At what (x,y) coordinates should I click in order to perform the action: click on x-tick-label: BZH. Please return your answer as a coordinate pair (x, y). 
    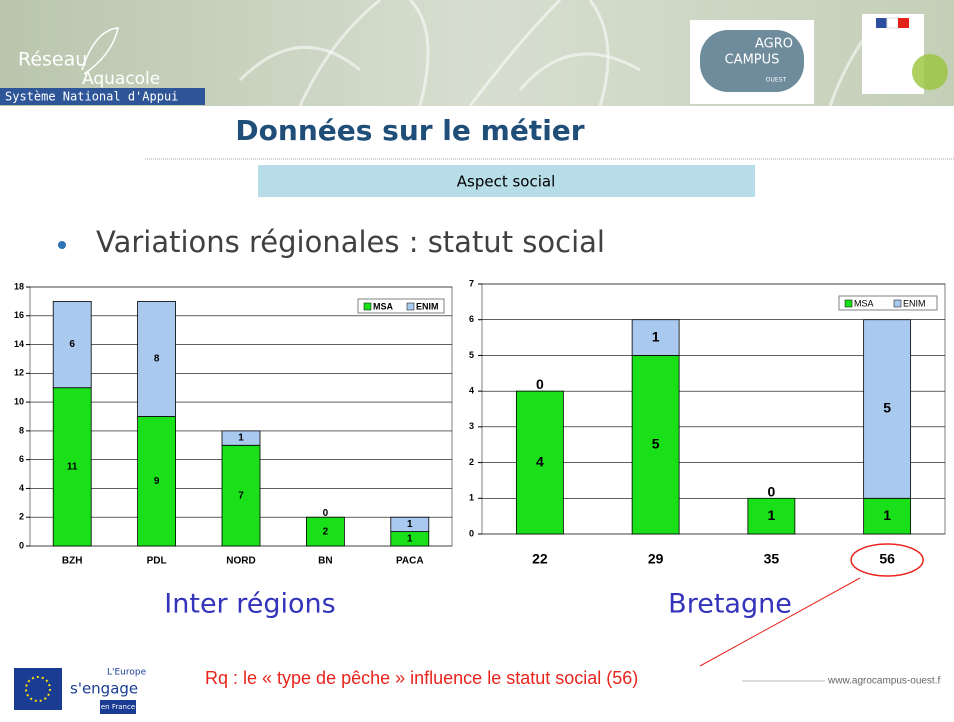
    Looking at the image, I should click on (72, 561).